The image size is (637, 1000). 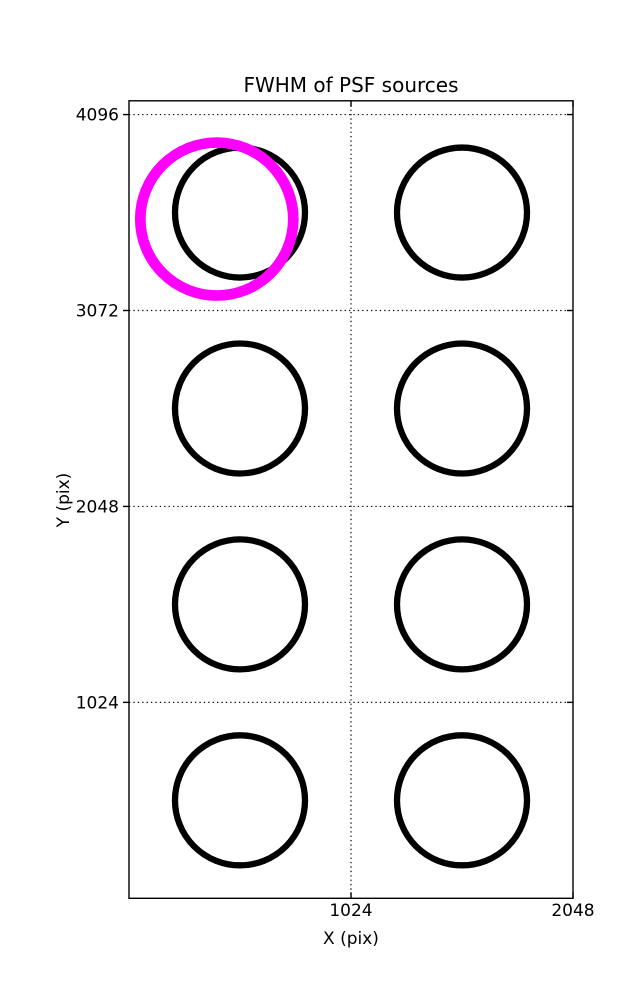 I want to click on y-tick-label: 3072, so click(x=97, y=312).